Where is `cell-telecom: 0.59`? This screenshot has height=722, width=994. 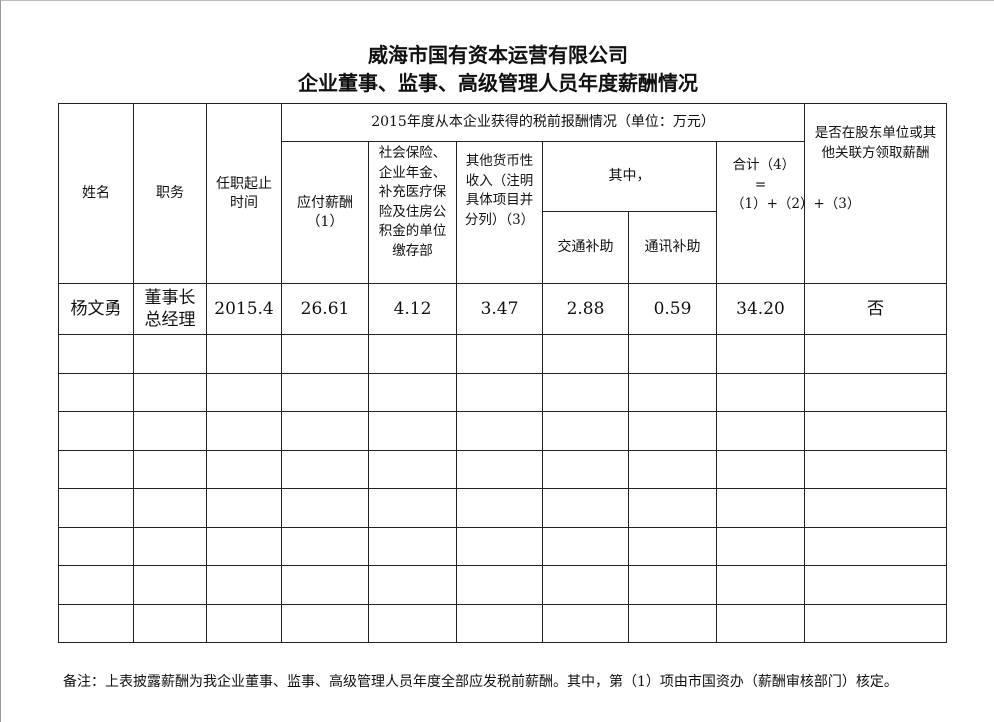
cell-telecom: 0.59 is located at coordinates (672, 309).